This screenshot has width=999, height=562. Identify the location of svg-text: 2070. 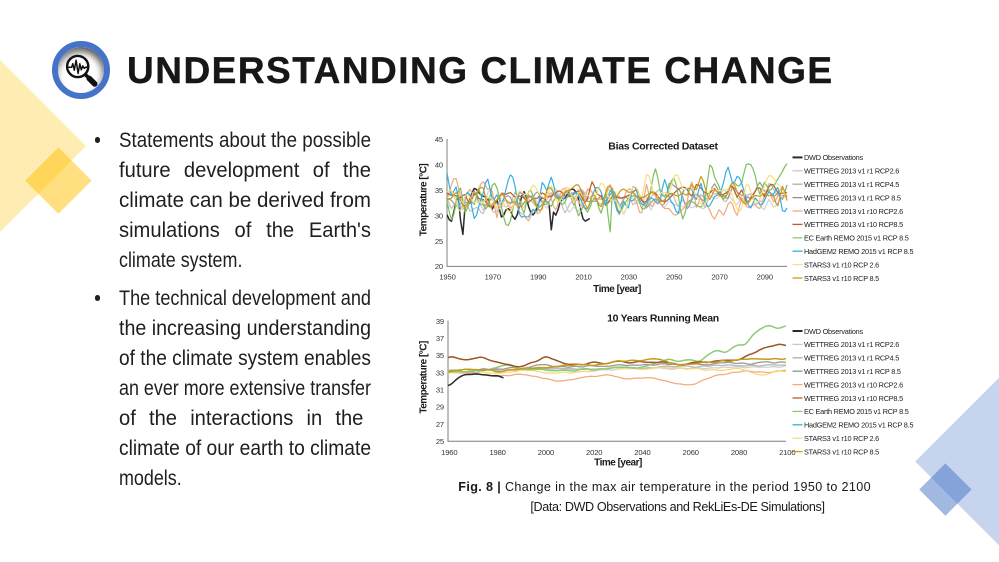
(719, 277).